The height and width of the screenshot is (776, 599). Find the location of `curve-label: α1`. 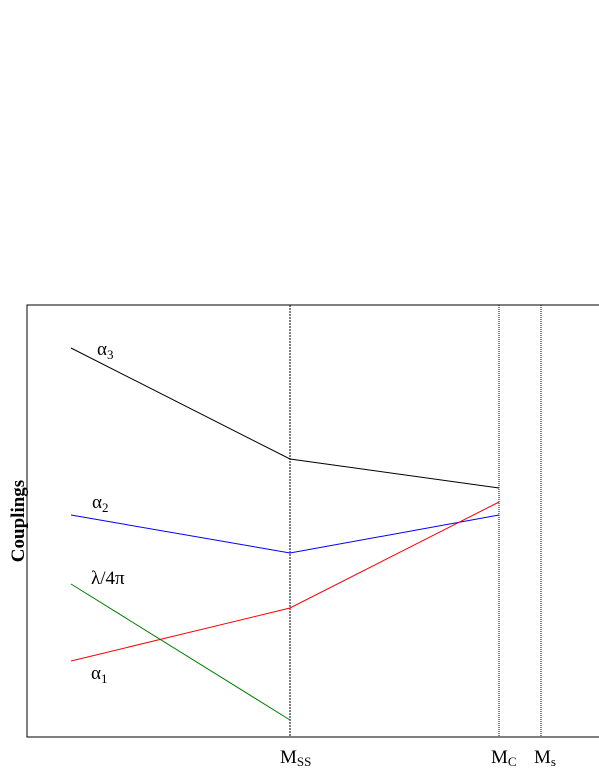

curve-label: α1 is located at coordinates (99, 674).